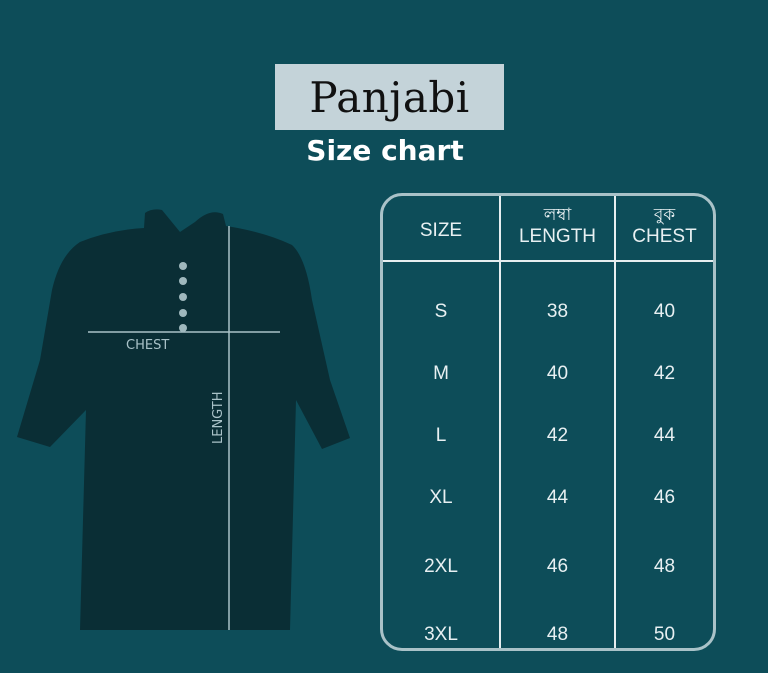 The image size is (768, 673). What do you see at coordinates (664, 214) in the screenshot?
I see `header-bengali-label: বুক` at bounding box center [664, 214].